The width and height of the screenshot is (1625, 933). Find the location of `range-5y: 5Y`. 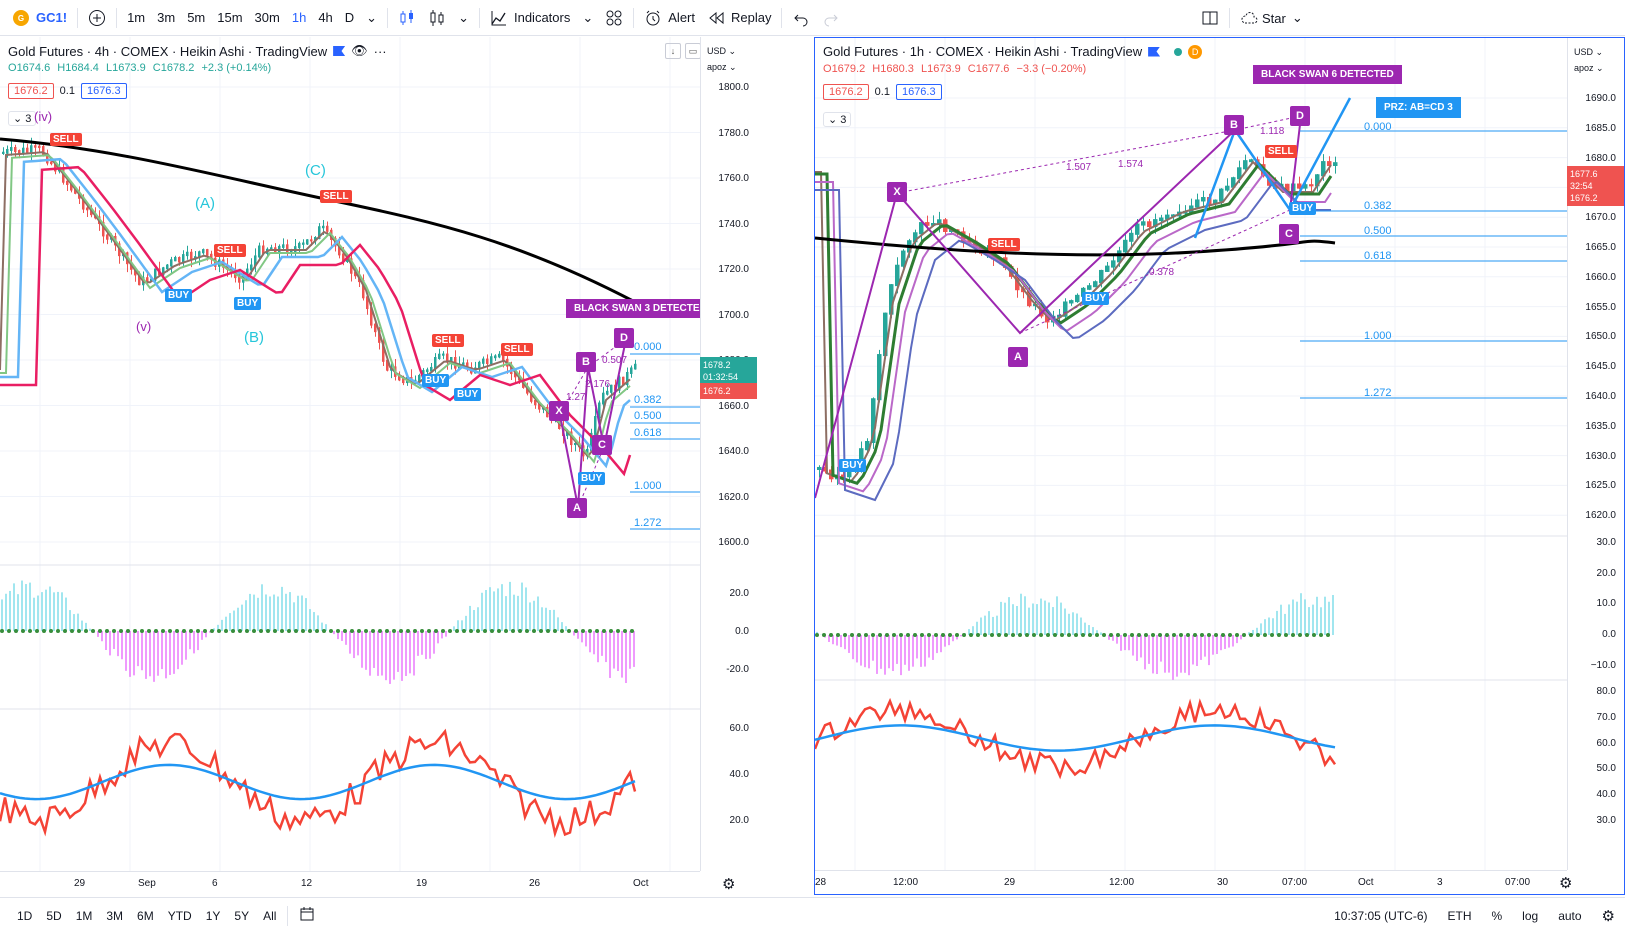

range-5y: 5Y is located at coordinates (242, 915).